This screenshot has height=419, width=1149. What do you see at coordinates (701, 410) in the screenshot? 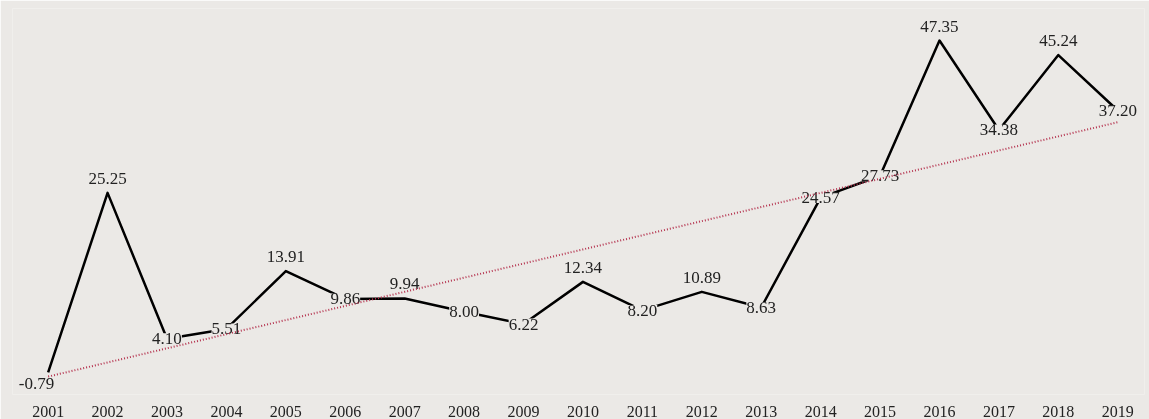
I see `x-tick-label: 2012` at bounding box center [701, 410].